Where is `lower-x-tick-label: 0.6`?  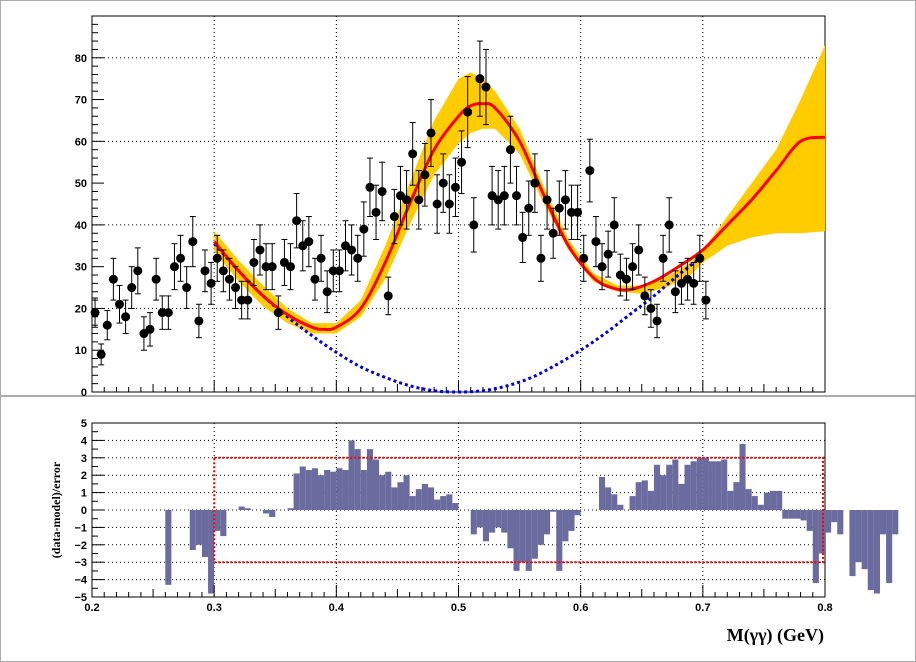
lower-x-tick-label: 0.6 is located at coordinates (580, 608).